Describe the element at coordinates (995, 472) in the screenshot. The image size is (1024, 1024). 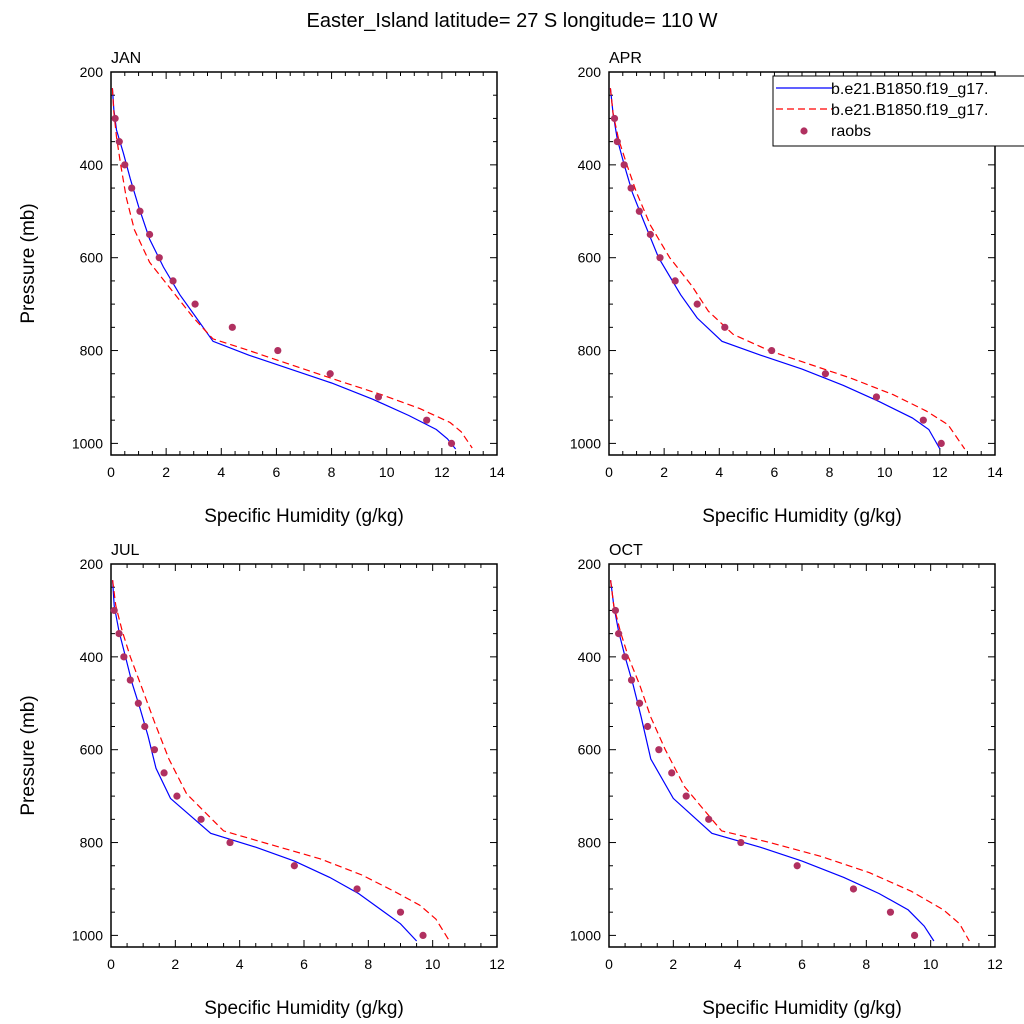
I see `x-tick-label: 14` at that location.